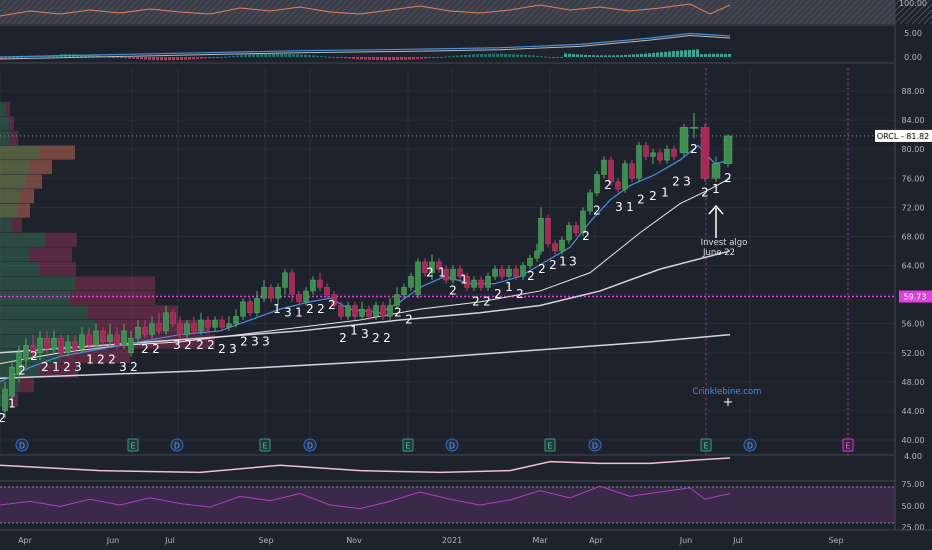 Image resolution: width=932 pixels, height=550 pixels. What do you see at coordinates (913, 91) in the screenshot?
I see `price-tick-label: 88.00` at bounding box center [913, 91].